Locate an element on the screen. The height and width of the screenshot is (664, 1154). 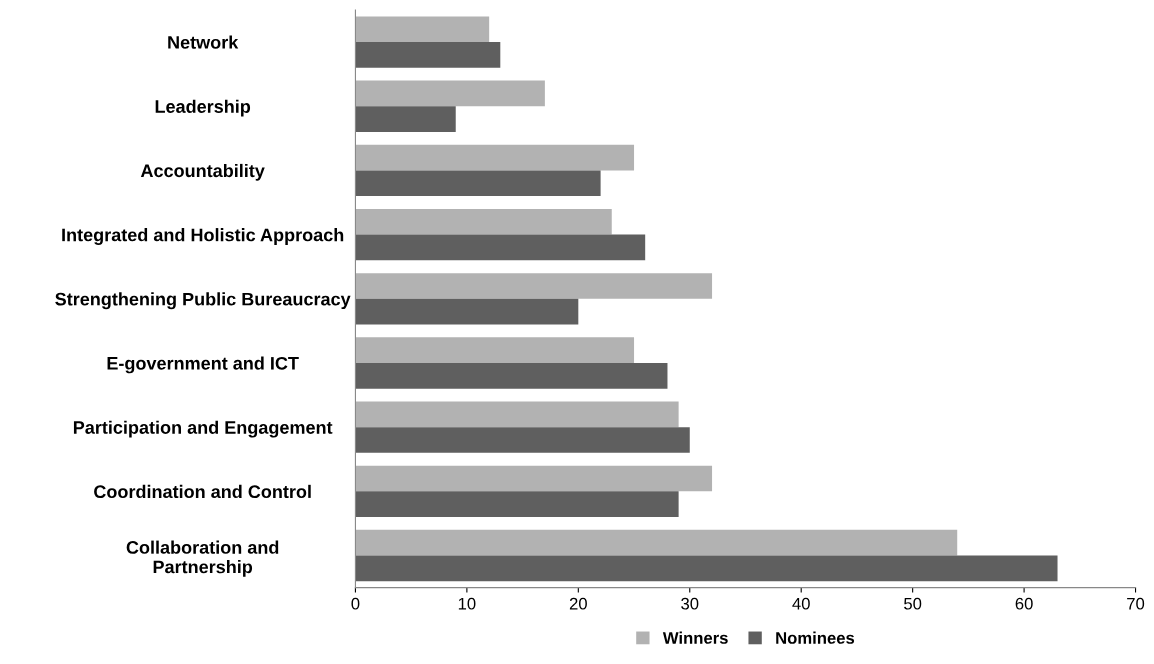
y-tick-label: Participation and Engagement is located at coordinates (203, 429).